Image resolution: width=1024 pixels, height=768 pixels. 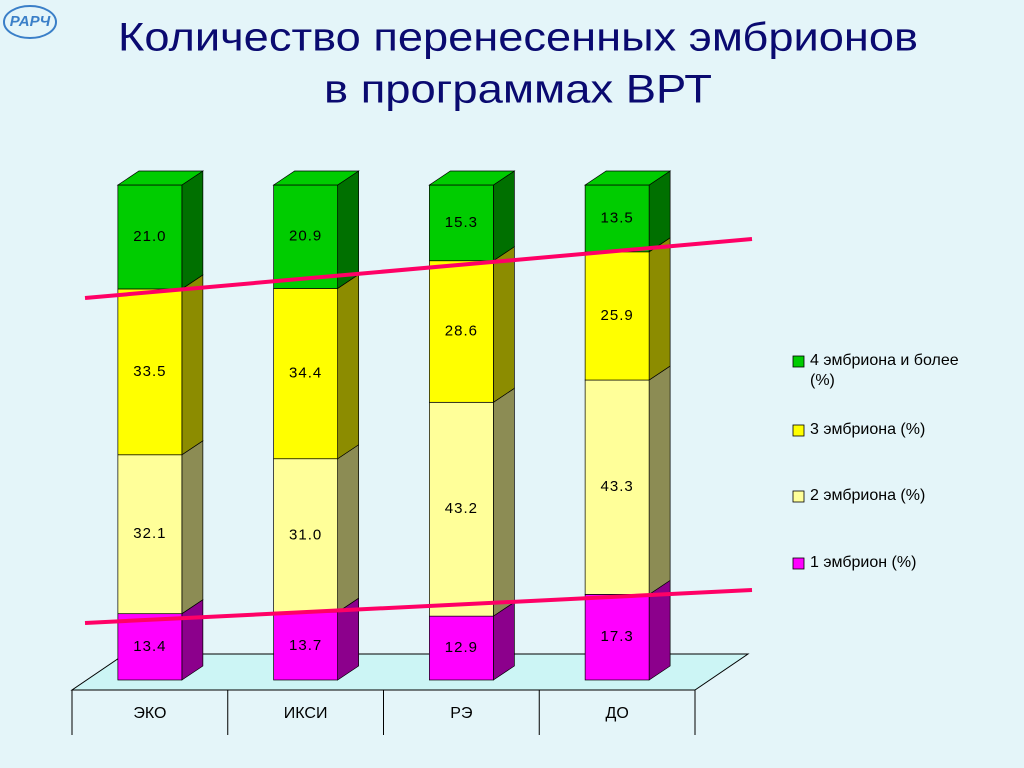 I want to click on legend-label: 1 эмбрион (%), so click(x=863, y=562).